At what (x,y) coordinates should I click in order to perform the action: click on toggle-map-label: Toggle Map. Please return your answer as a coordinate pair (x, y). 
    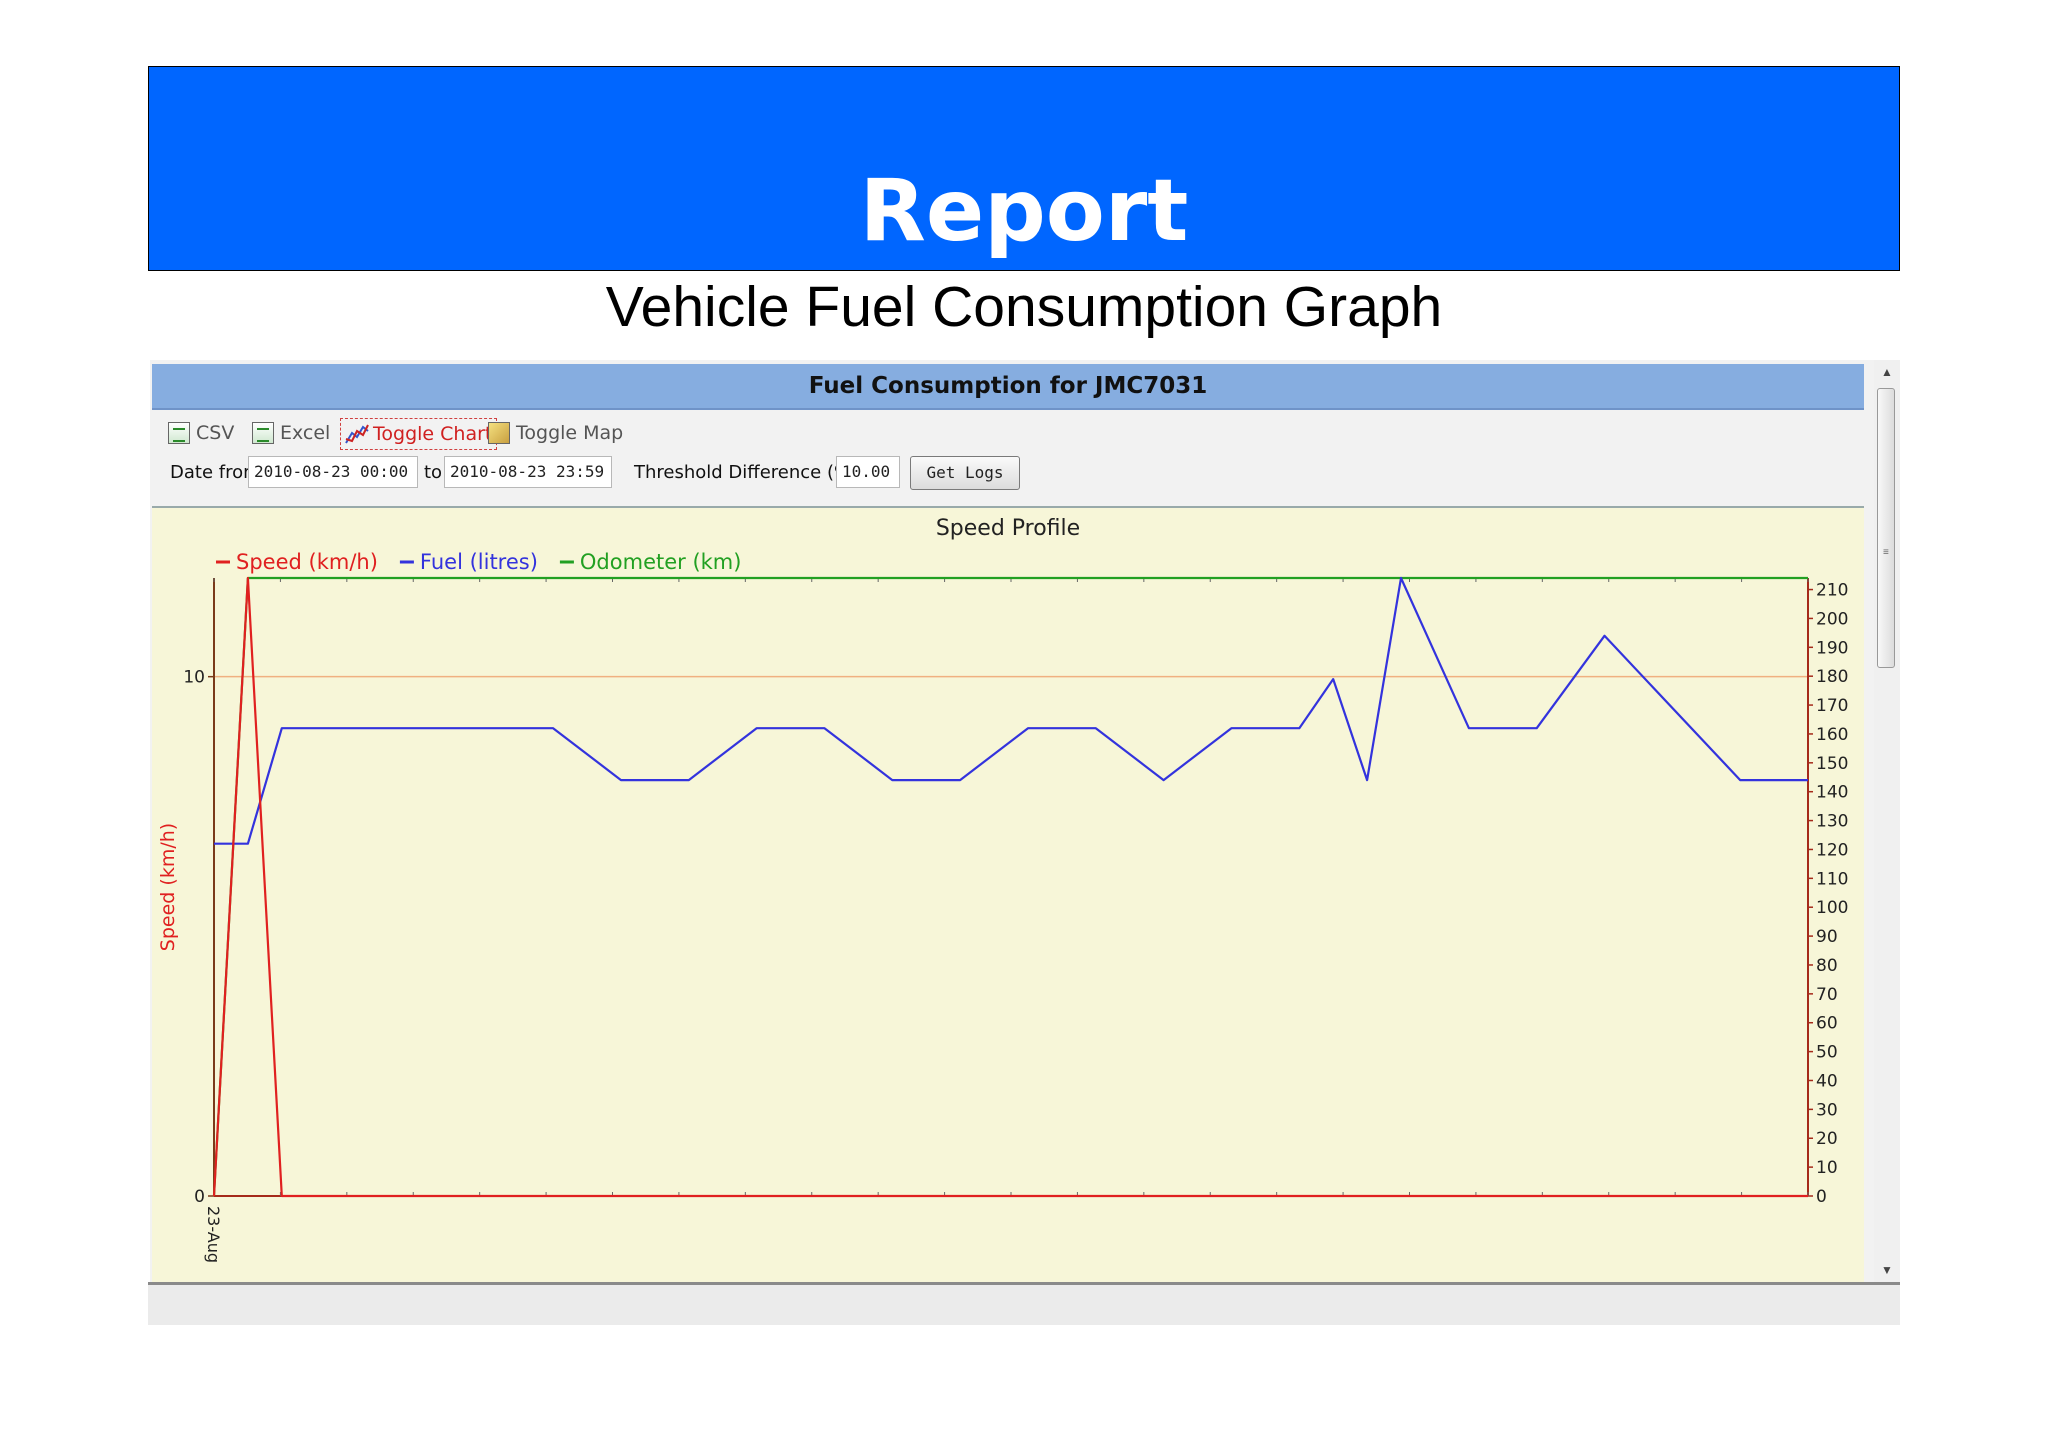
    Looking at the image, I should click on (570, 433).